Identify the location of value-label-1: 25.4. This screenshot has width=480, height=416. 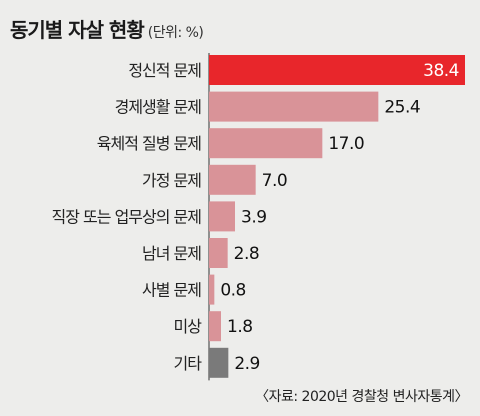
(402, 108).